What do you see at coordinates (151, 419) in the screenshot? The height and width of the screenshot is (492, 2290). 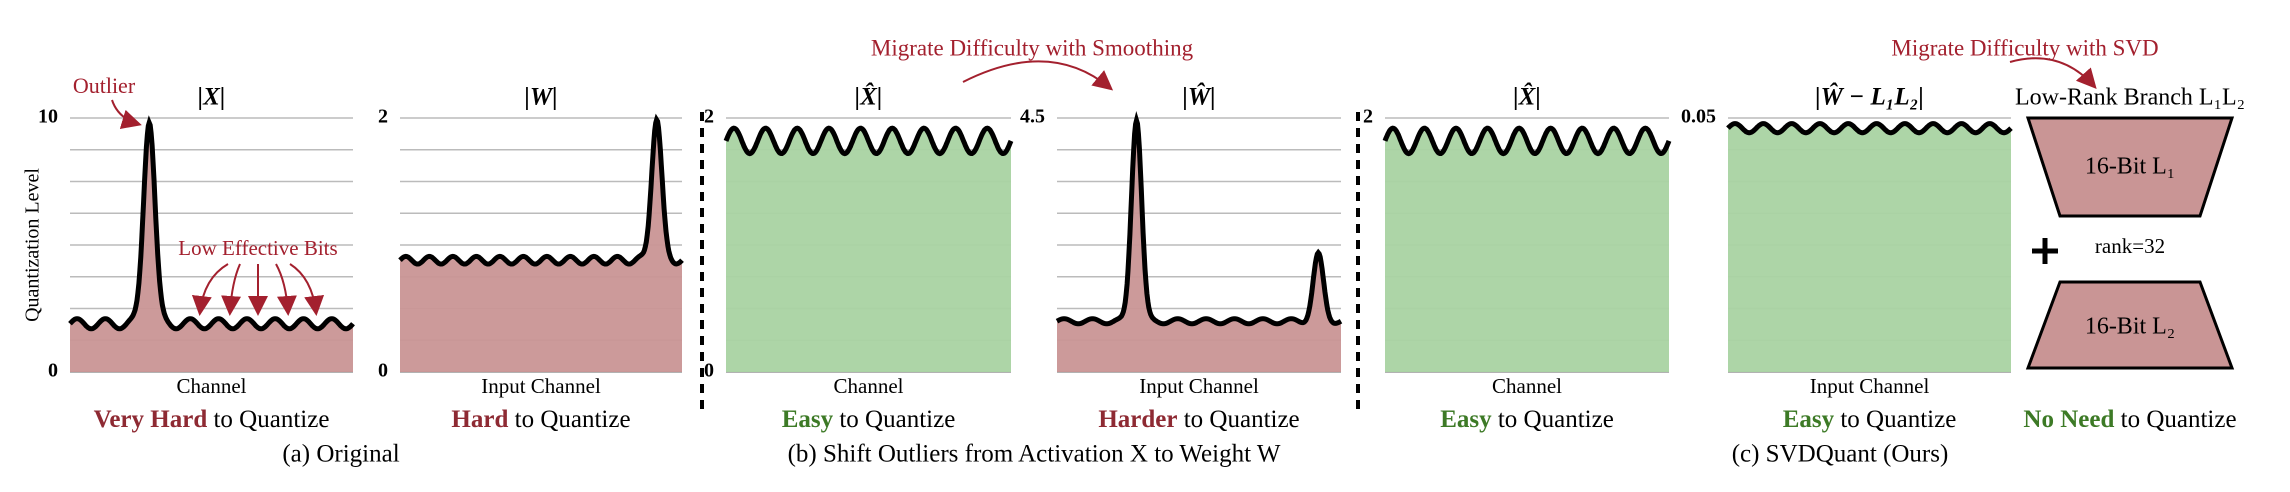 I see `caption-emphasis: Very Hard` at bounding box center [151, 419].